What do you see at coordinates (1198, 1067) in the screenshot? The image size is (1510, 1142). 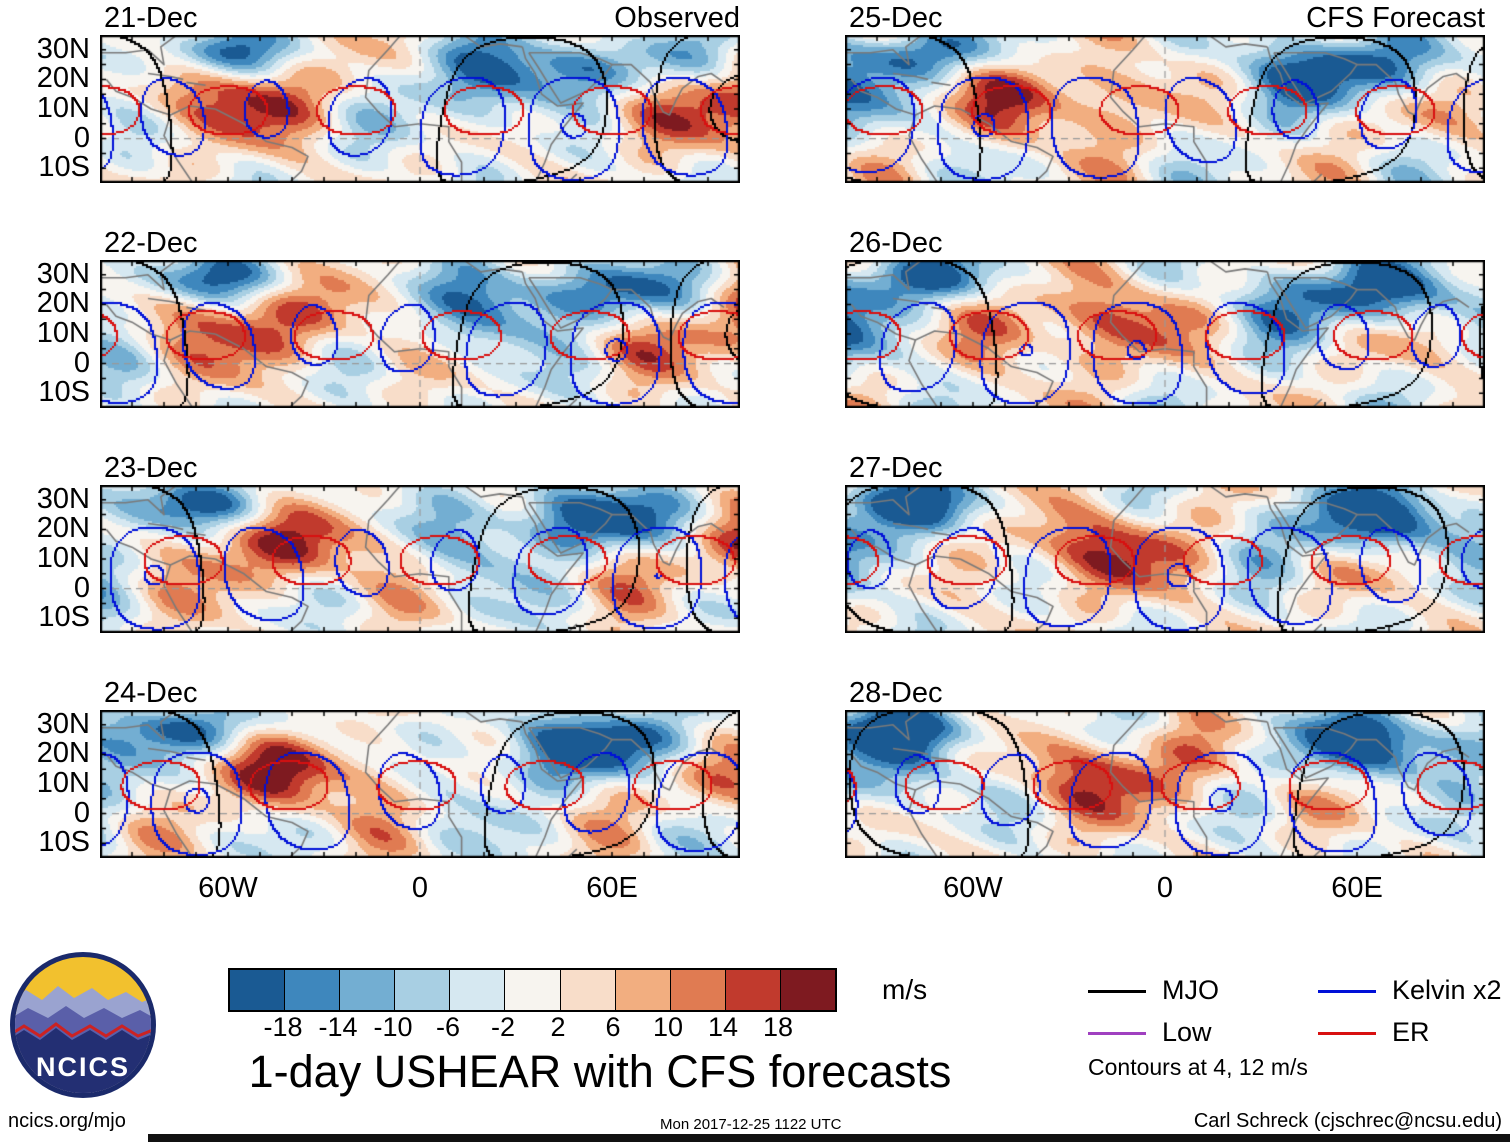 I see `contour-levels-note: Contours at 4, 12 m/s` at bounding box center [1198, 1067].